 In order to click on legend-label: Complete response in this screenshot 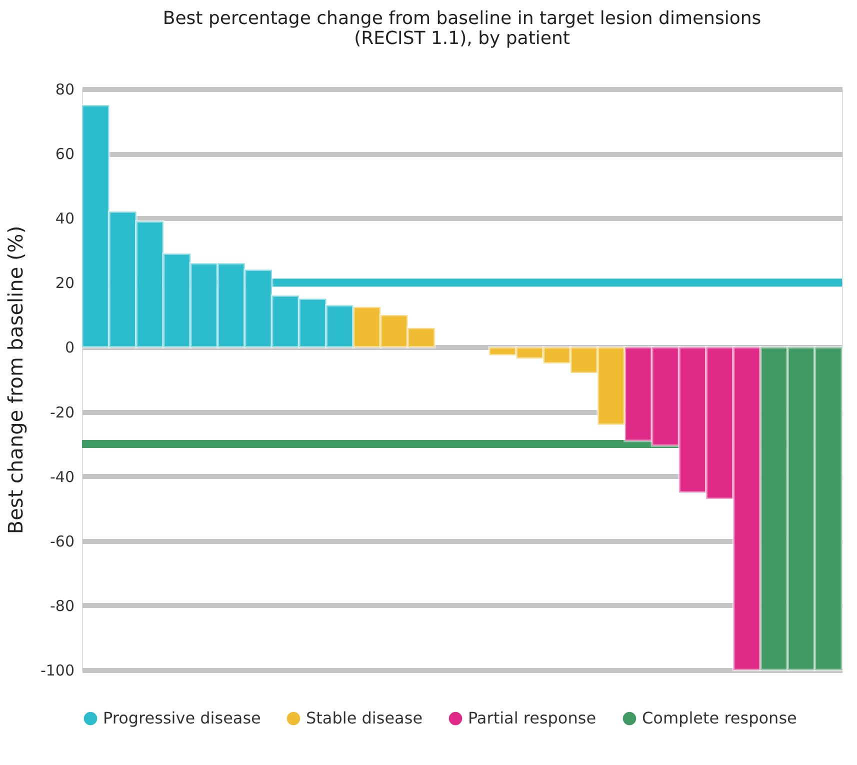, I will do `click(719, 718)`.